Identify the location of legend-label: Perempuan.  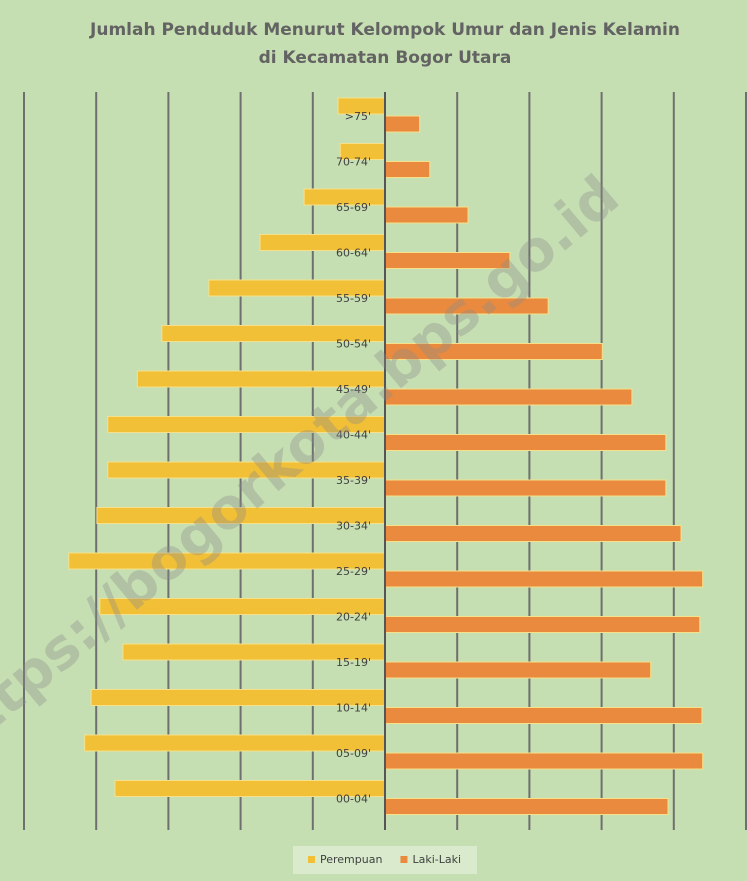
(351, 859).